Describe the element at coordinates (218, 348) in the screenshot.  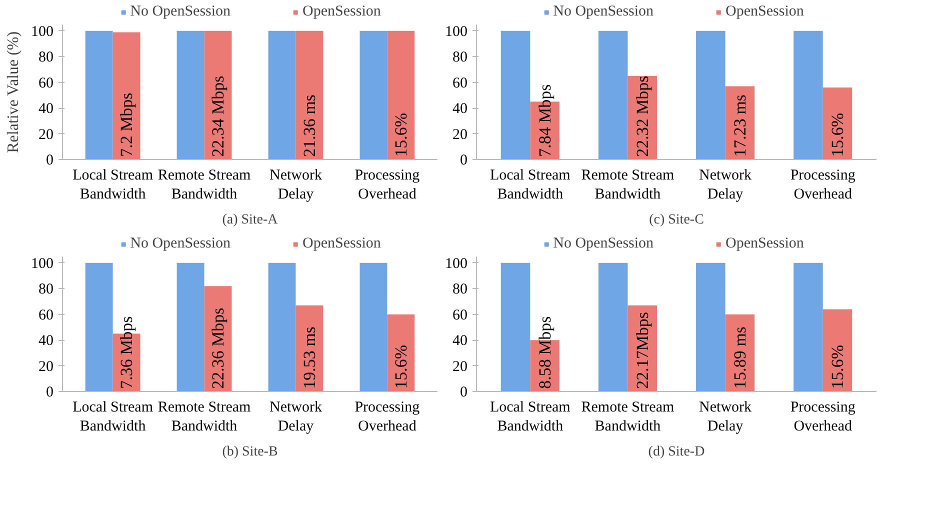
I see `annotation: 22.36 Mbps` at that location.